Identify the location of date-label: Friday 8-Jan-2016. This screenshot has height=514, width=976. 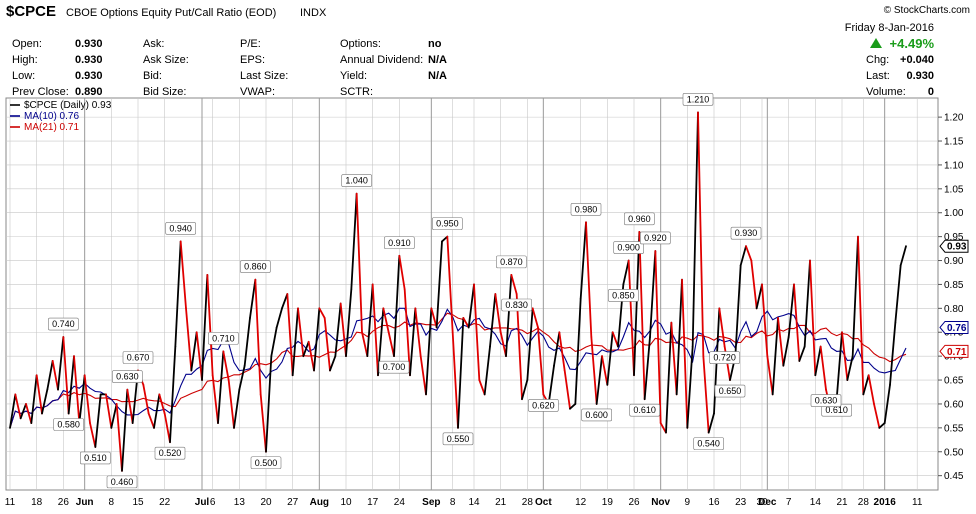
(889, 28).